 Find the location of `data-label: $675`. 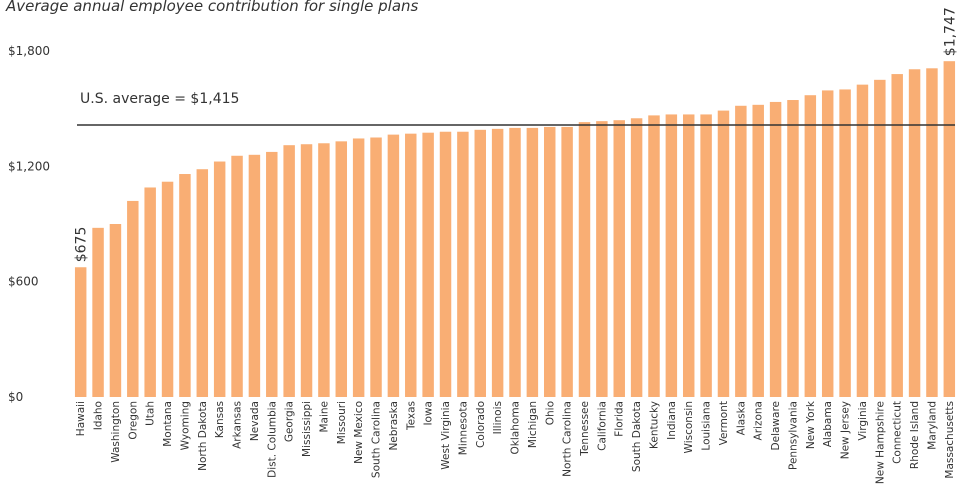

data-label: $675 is located at coordinates (82, 245).